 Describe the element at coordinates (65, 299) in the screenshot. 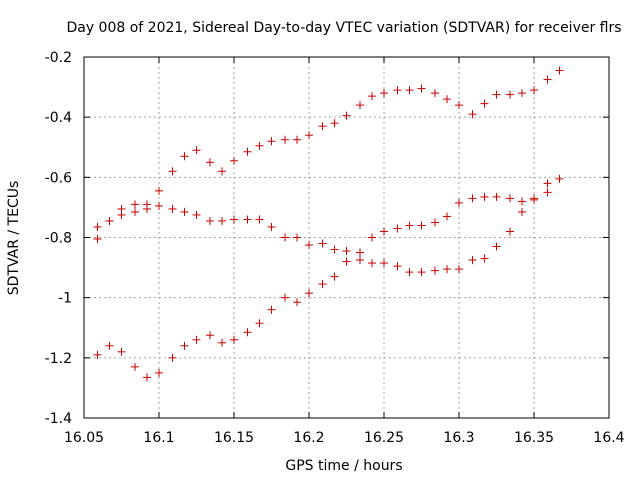

I see `y-tick-label: -1` at that location.